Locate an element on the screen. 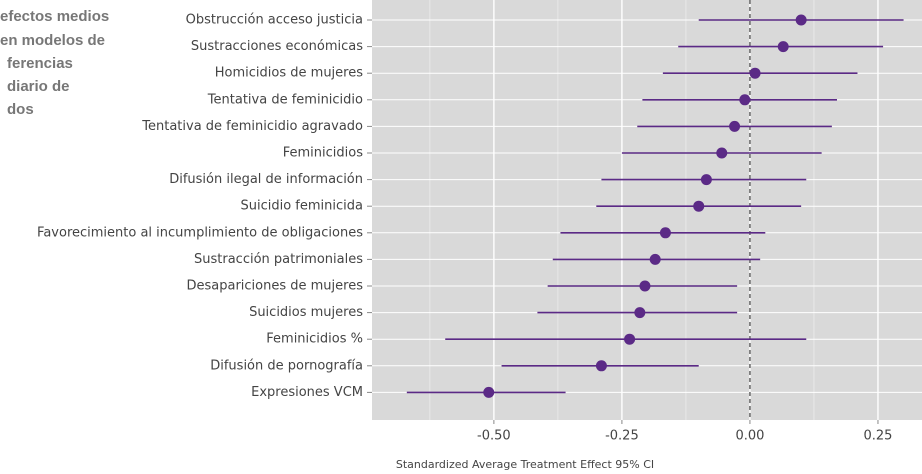 This screenshot has height=474, width=922. x-tick-label: -0.25 is located at coordinates (622, 436).